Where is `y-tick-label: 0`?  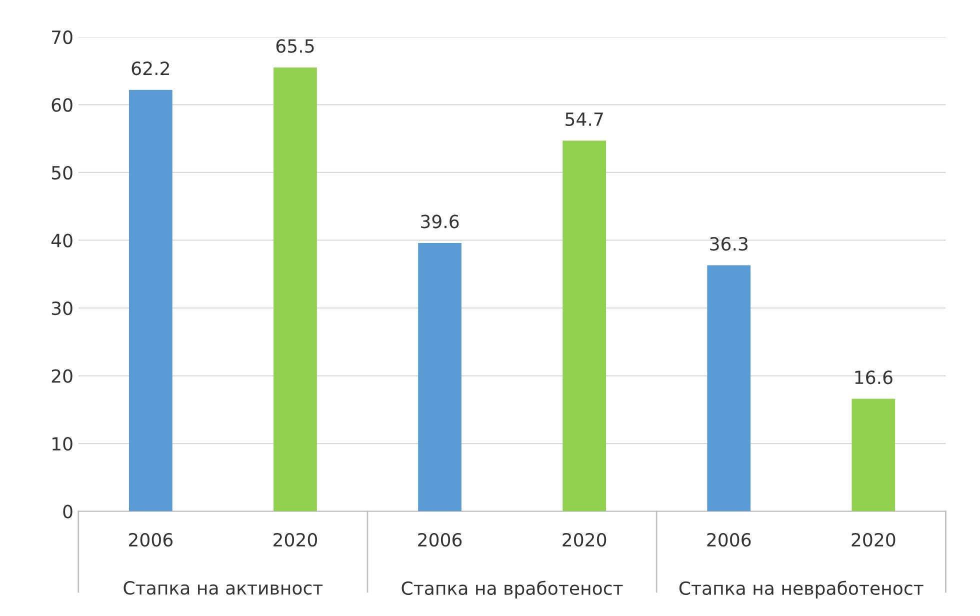
y-tick-label: 0 is located at coordinates (67, 511).